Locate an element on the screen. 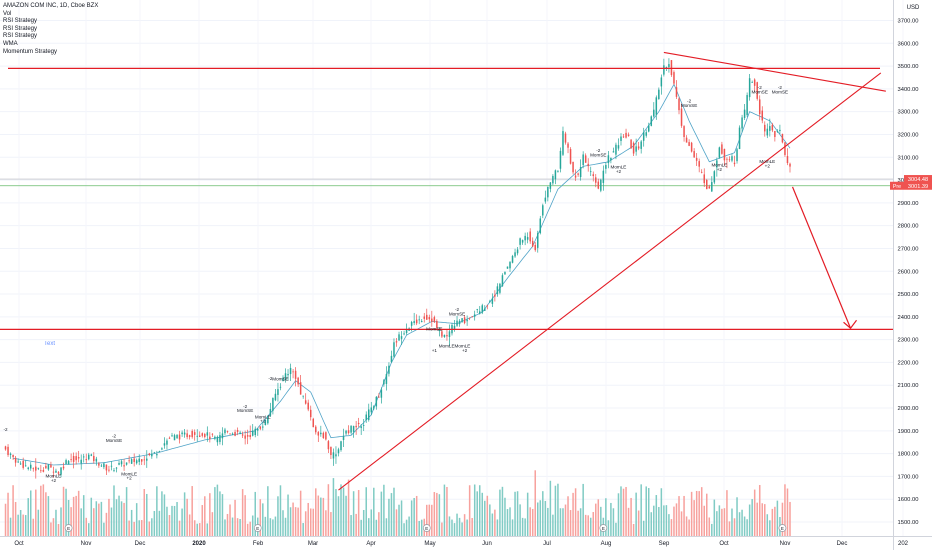 This screenshot has width=932, height=550. y-tick-label: 3600.00 is located at coordinates (908, 44).